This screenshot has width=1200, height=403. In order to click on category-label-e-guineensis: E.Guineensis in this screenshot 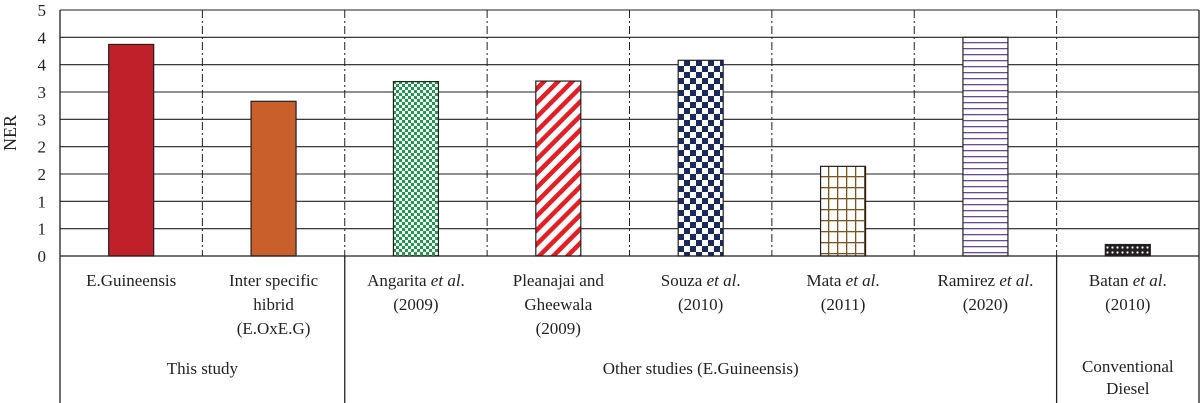, I will do `click(131, 280)`.